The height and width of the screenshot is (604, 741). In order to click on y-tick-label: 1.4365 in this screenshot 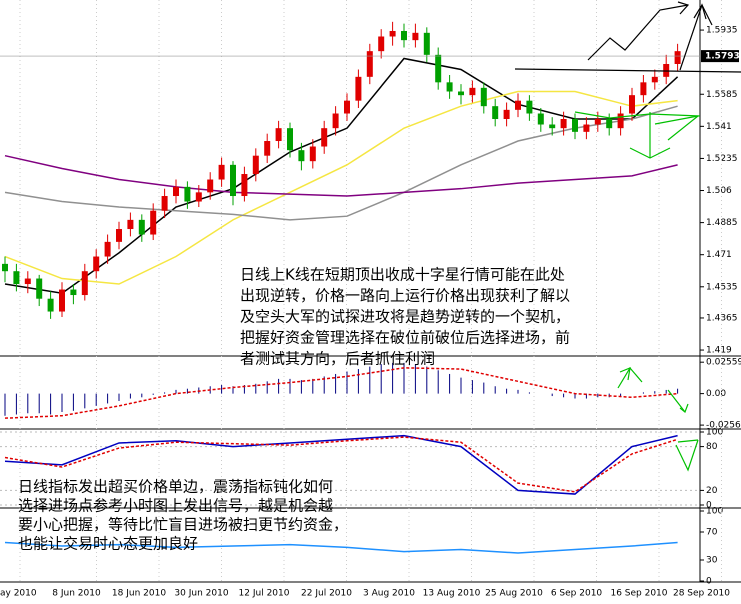, I will do `click(722, 318)`.